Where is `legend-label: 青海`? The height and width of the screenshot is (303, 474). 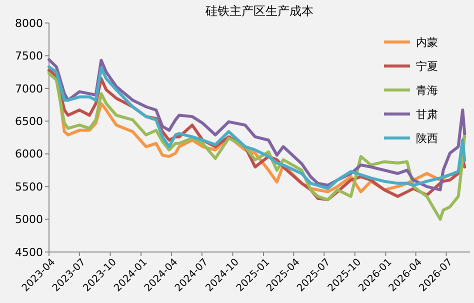
legend-label: 青海 is located at coordinates (427, 90).